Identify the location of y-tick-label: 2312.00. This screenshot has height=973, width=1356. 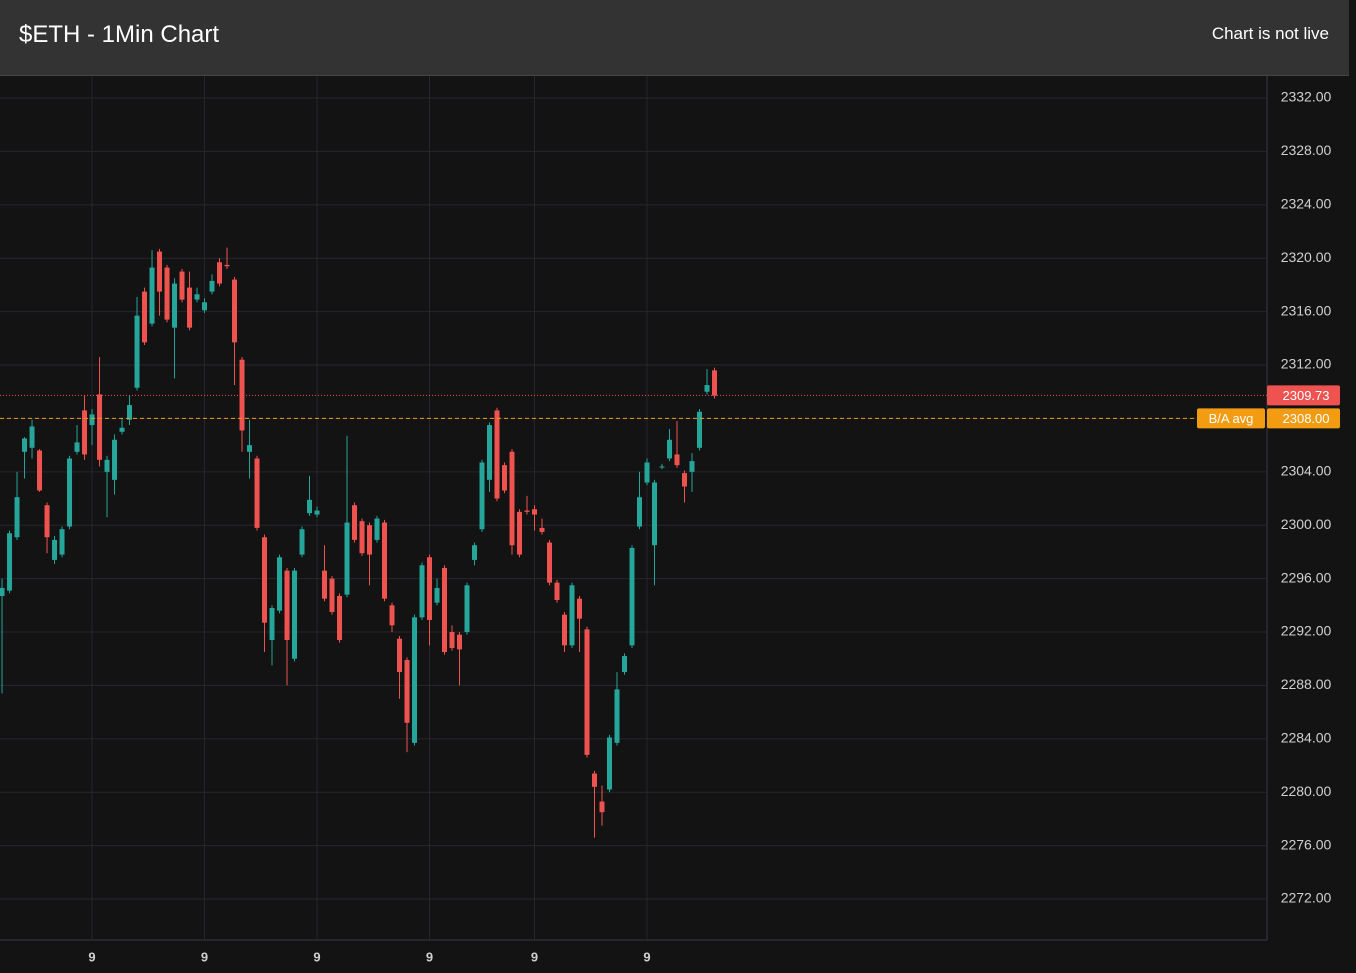
(1306, 364).